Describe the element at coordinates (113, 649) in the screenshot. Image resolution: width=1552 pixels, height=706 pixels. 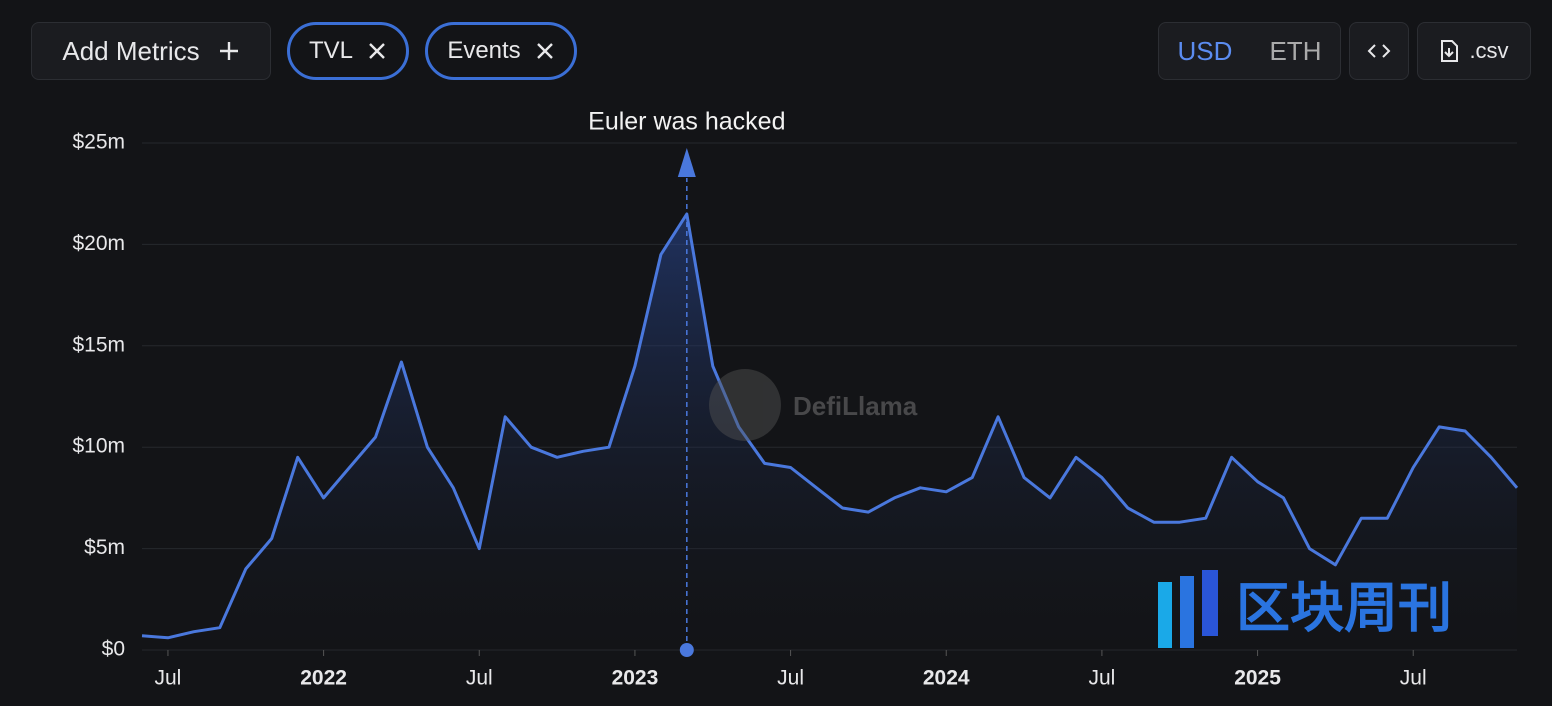
I see `y-tick-label: $0` at that location.